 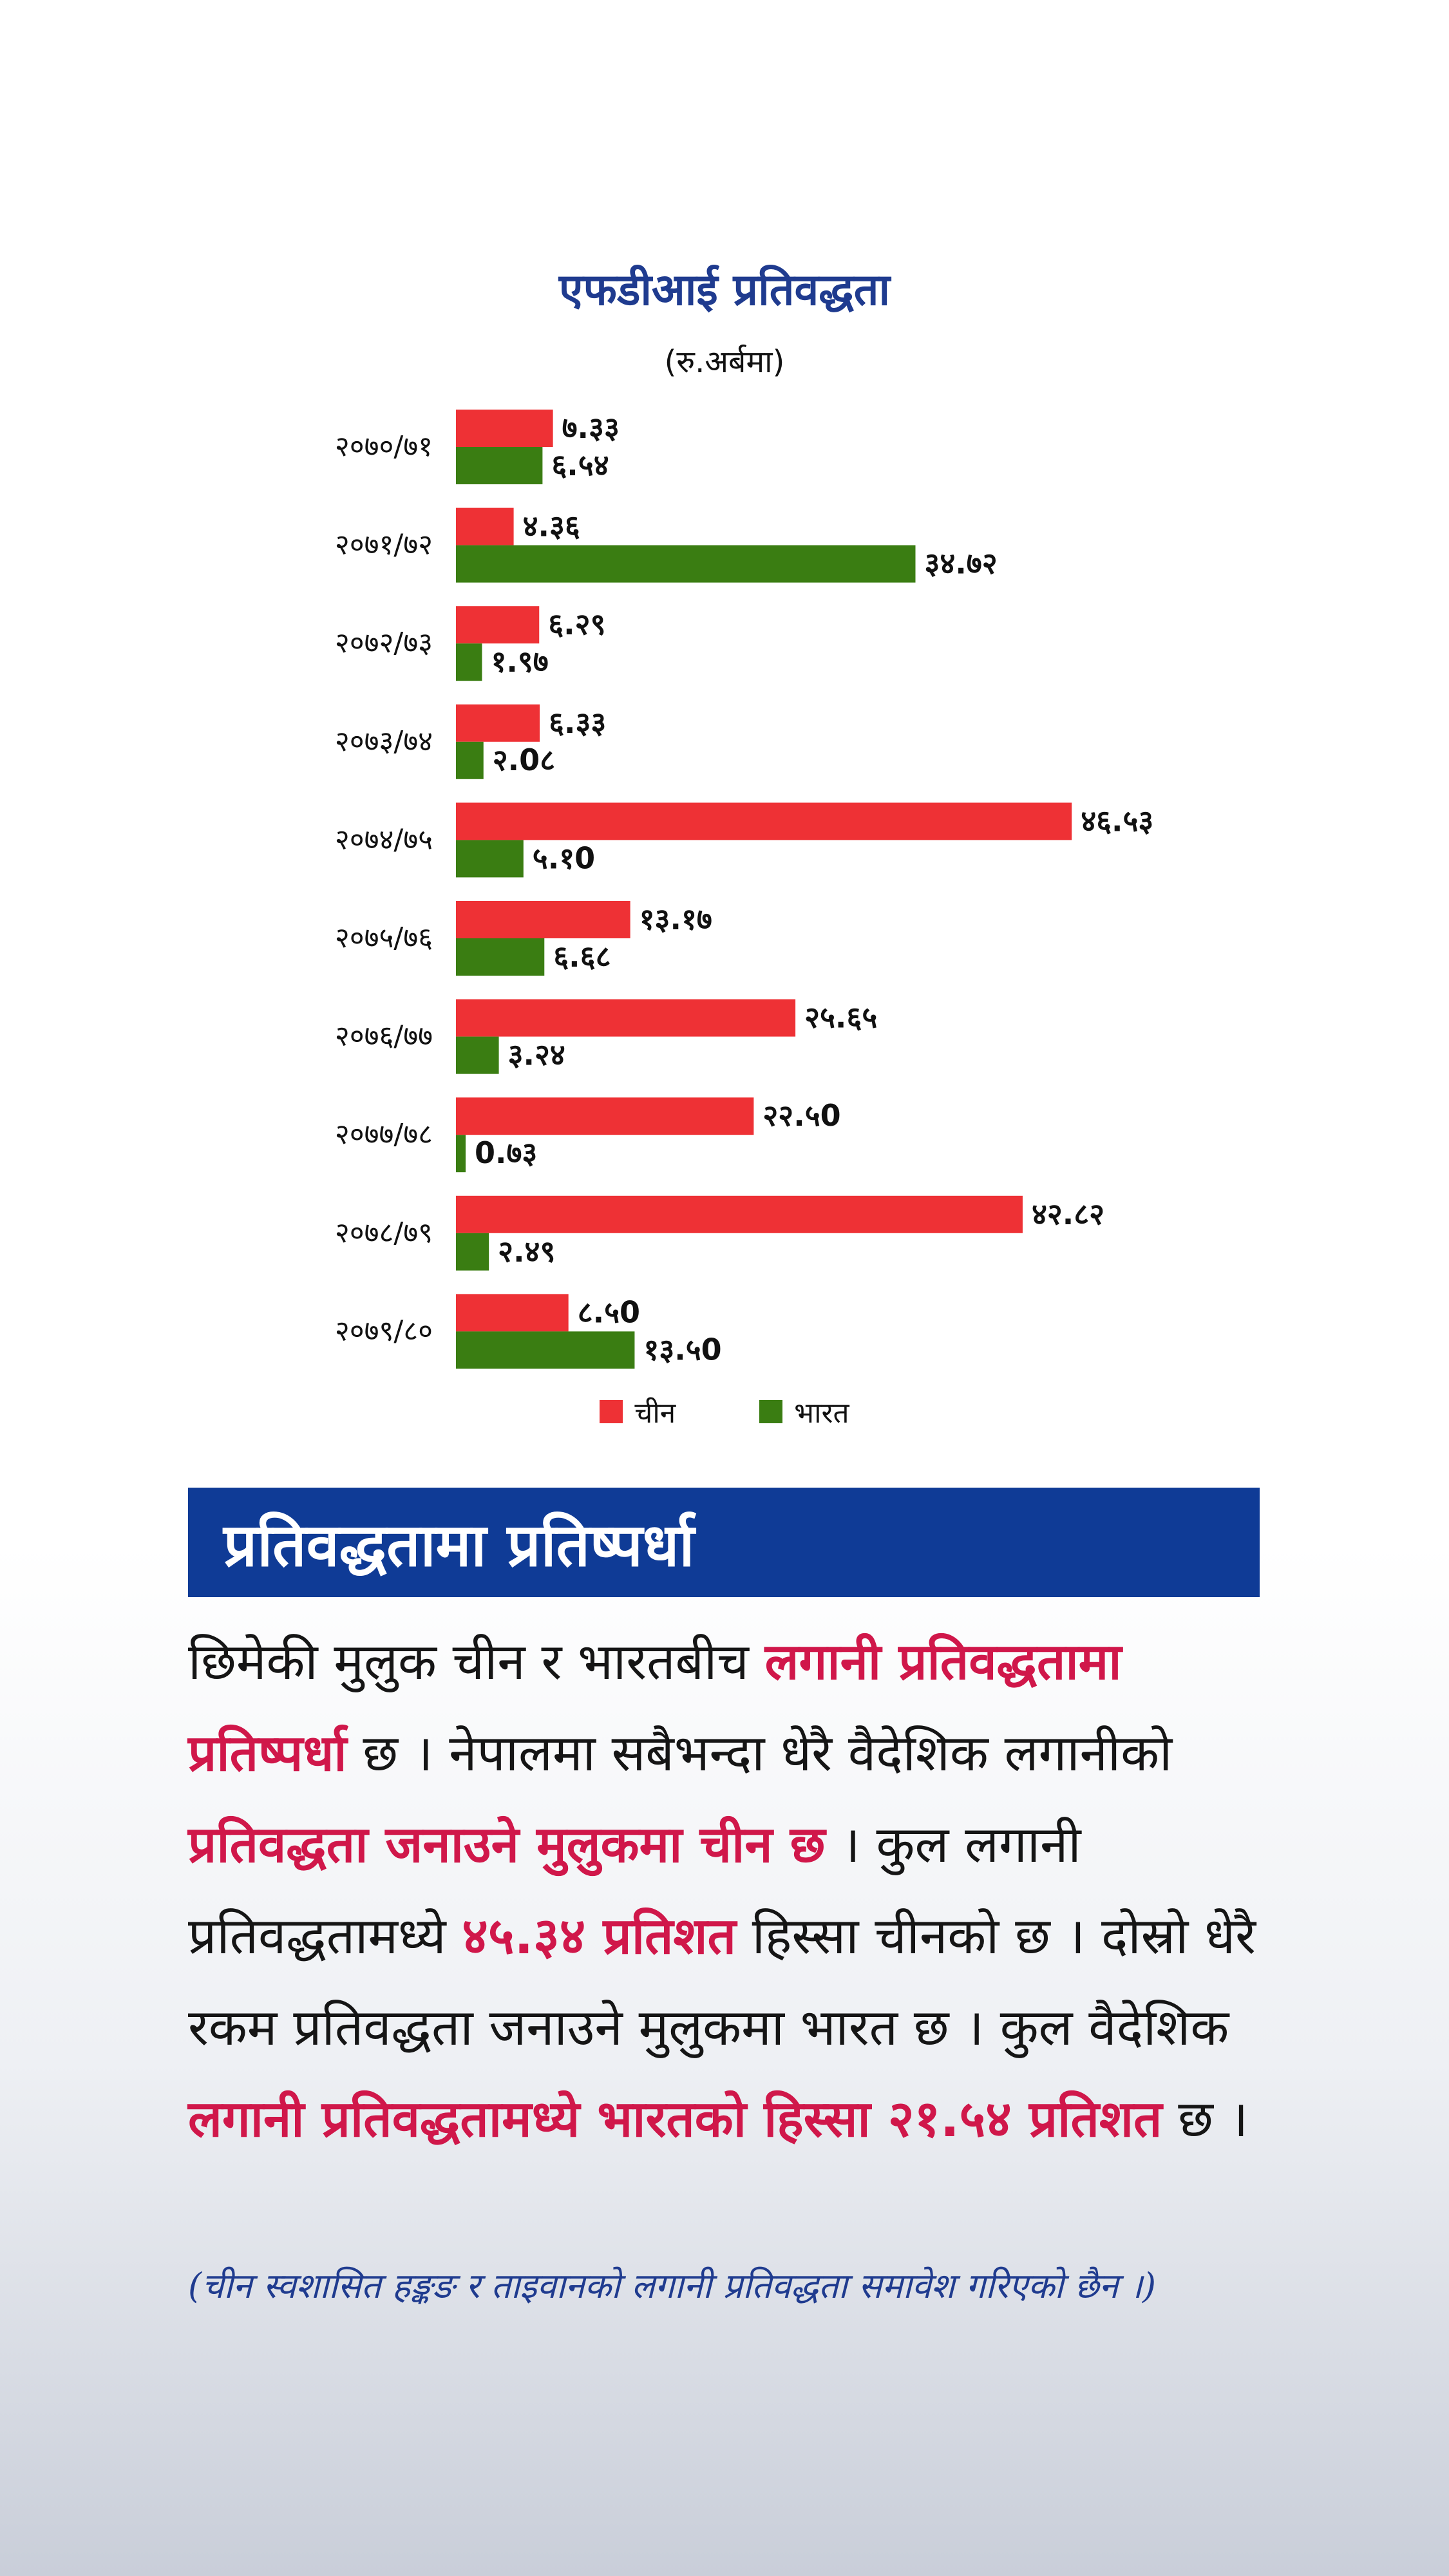 What do you see at coordinates (1205, 2119) in the screenshot?
I see `body-text: छ ।` at bounding box center [1205, 2119].